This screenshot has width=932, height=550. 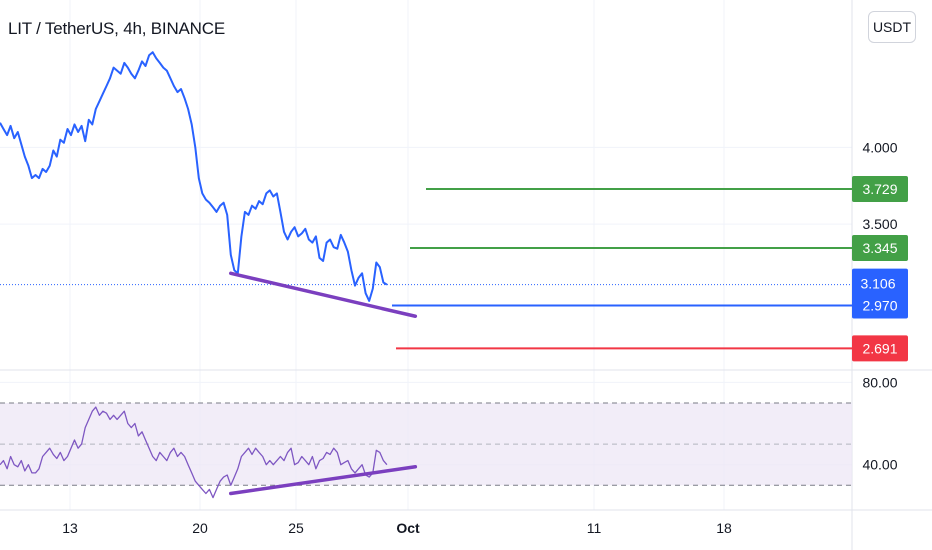 I want to click on price-tag-label: 2.691, so click(x=879, y=348).